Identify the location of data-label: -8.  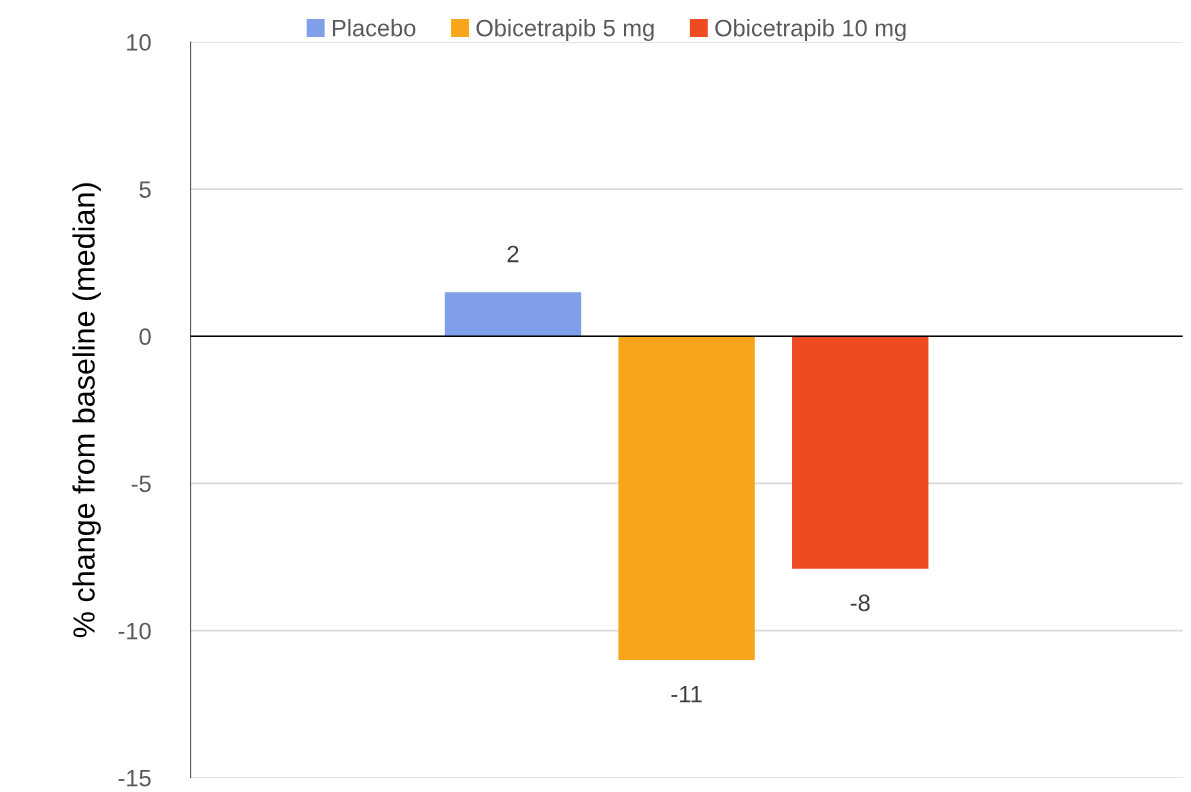
(860, 603).